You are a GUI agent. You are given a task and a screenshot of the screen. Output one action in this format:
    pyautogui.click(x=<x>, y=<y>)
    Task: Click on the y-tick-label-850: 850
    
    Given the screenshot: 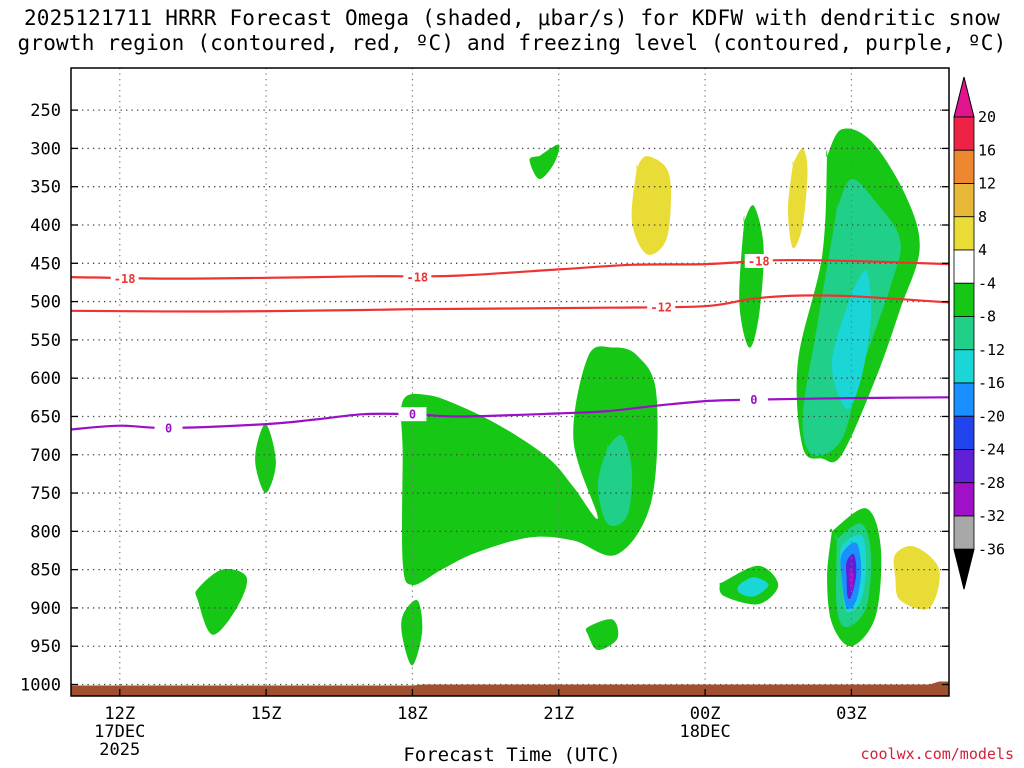 What is the action you would take?
    pyautogui.click(x=45, y=571)
    